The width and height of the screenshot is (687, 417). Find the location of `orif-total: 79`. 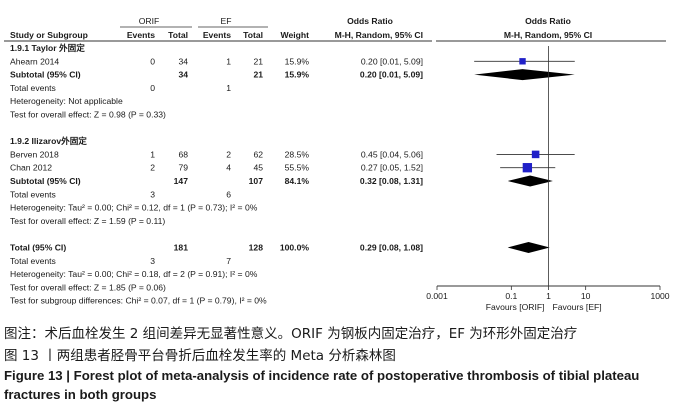

orif-total: 79 is located at coordinates (183, 168).